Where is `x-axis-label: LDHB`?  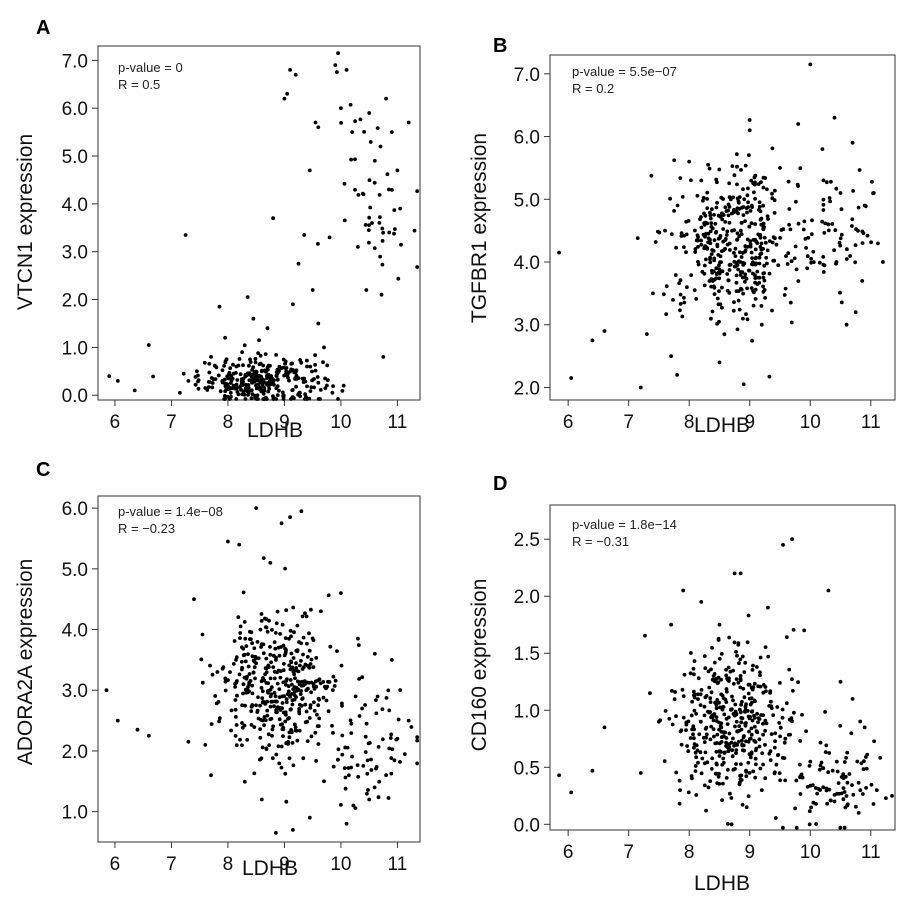
x-axis-label: LDHB is located at coordinates (722, 425).